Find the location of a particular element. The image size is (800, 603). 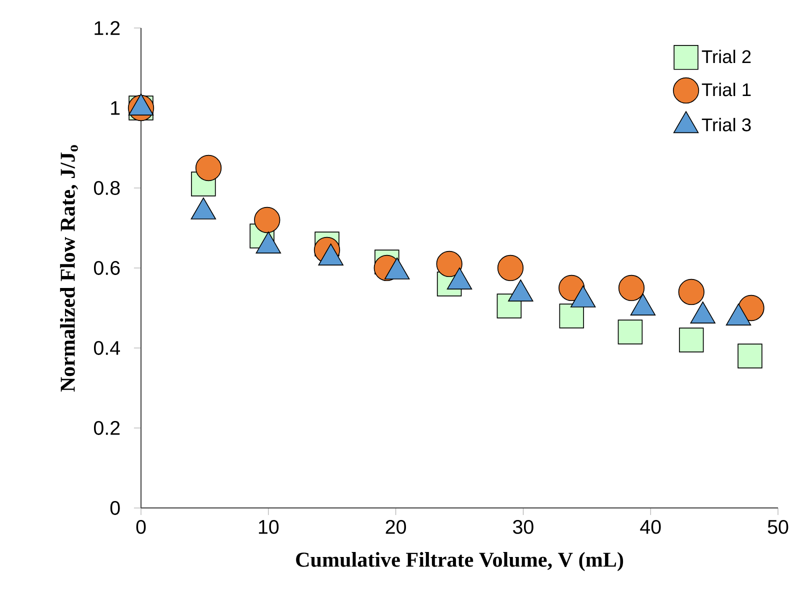

x-tick-label: 10 is located at coordinates (268, 527).